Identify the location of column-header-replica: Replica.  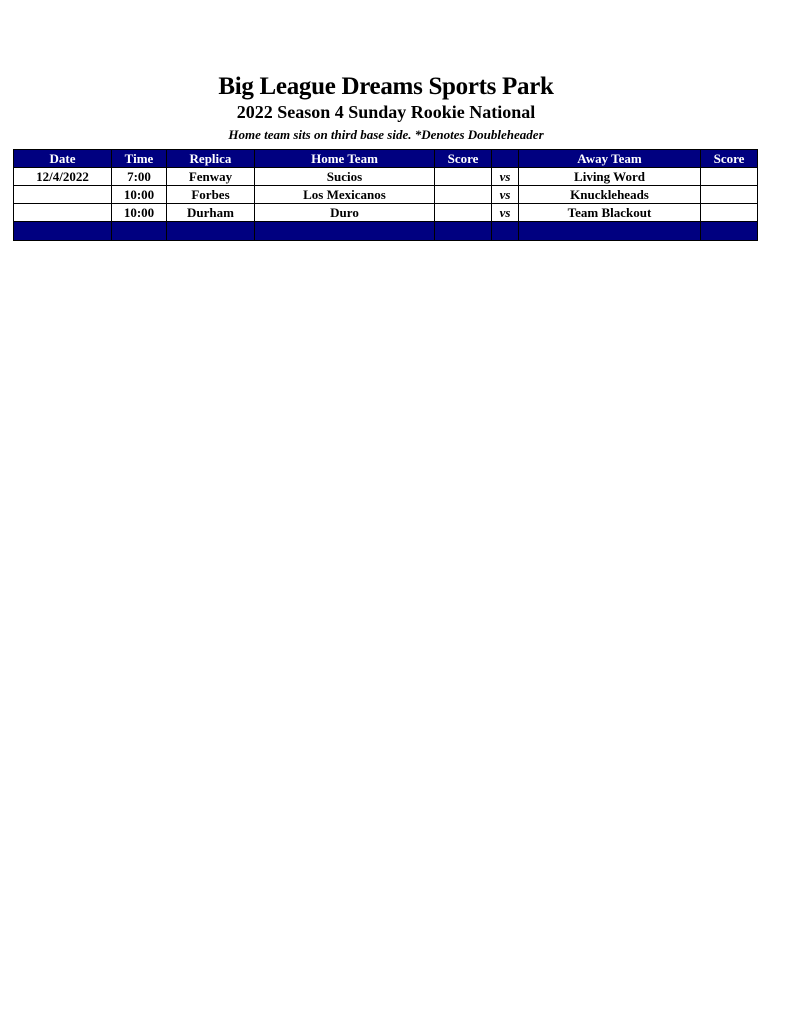
(210, 158).